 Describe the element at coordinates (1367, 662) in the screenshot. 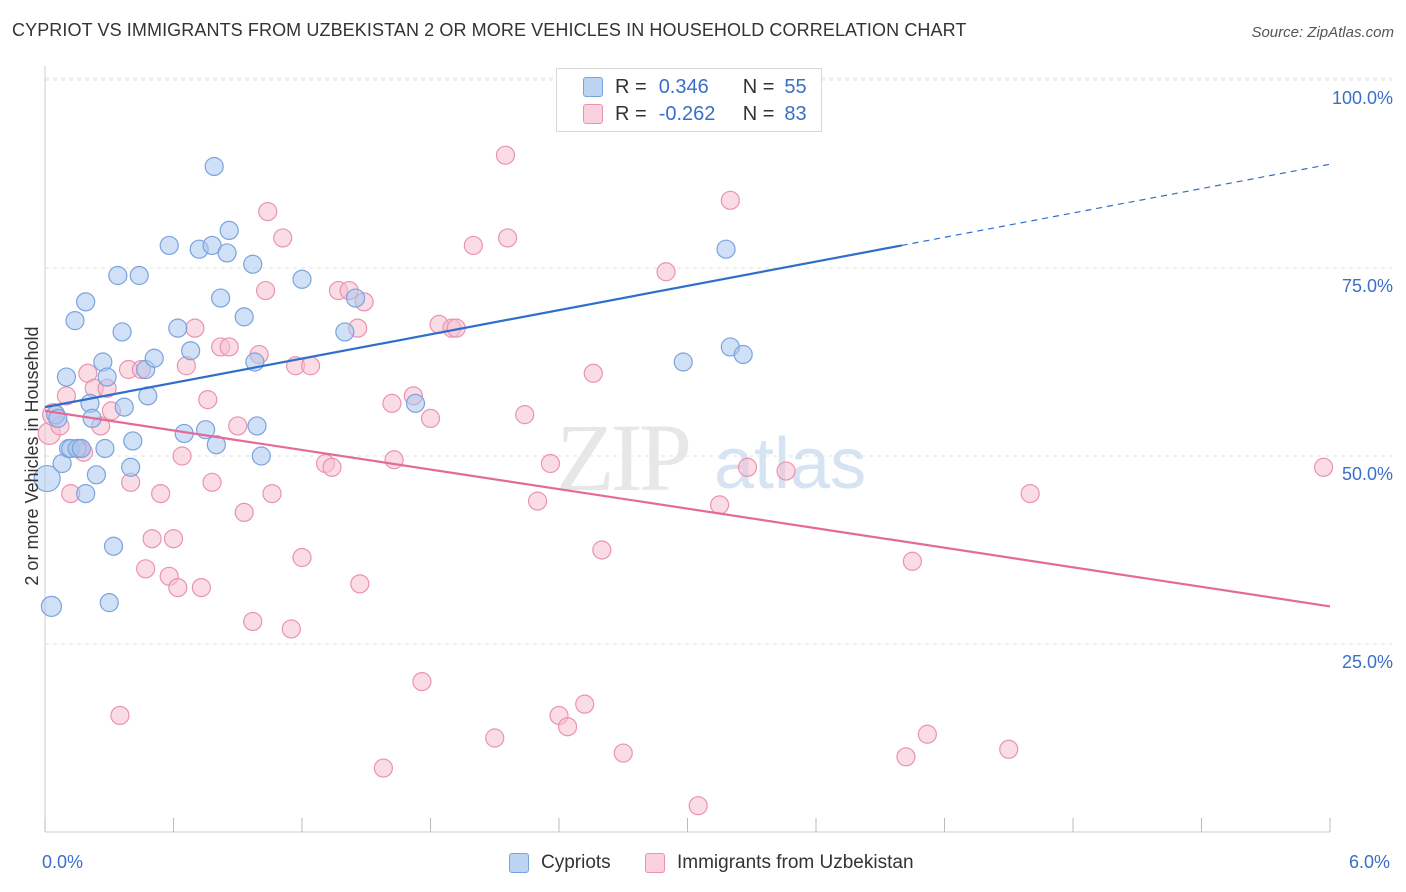

I see `y-tick-label-25: 25.0%` at that location.